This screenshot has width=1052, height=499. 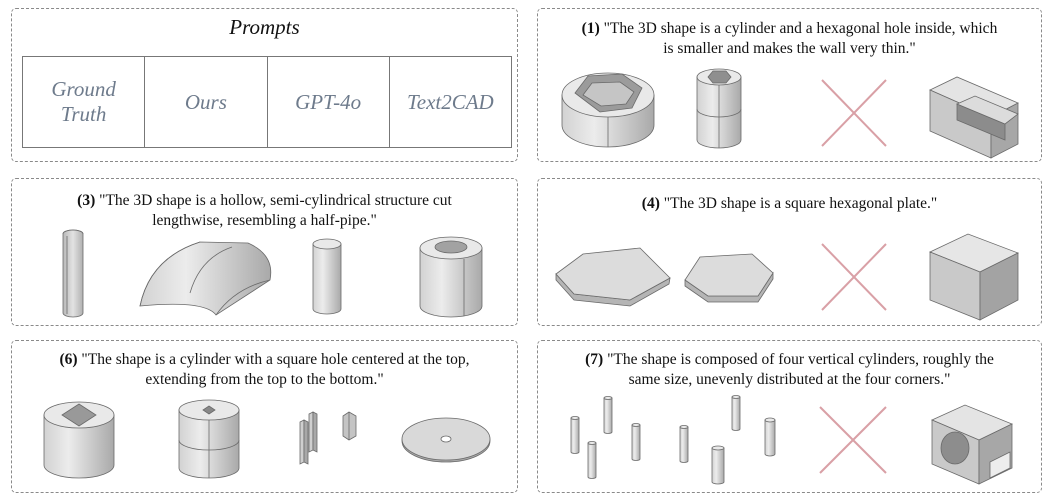 I want to click on panel4-text2cad-shape, so click(x=974, y=277).